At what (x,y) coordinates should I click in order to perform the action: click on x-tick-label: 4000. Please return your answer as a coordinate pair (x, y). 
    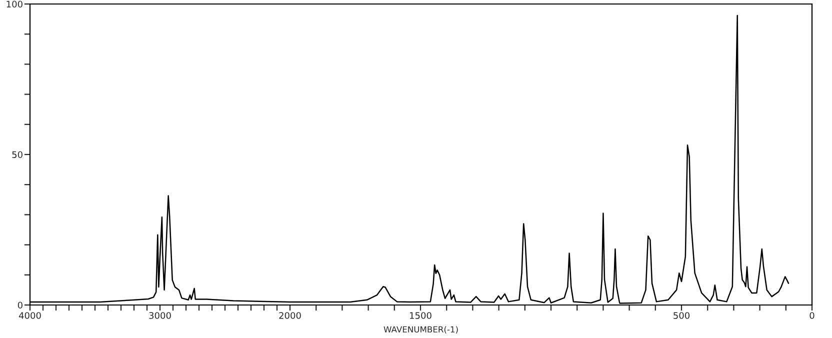
    Looking at the image, I should click on (29, 315).